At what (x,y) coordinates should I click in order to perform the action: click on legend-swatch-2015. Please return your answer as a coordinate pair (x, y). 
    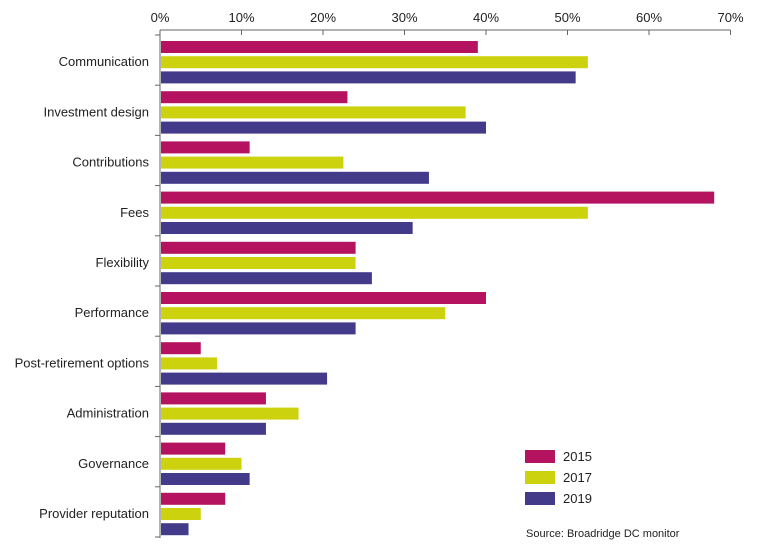
    Looking at the image, I should click on (540, 456).